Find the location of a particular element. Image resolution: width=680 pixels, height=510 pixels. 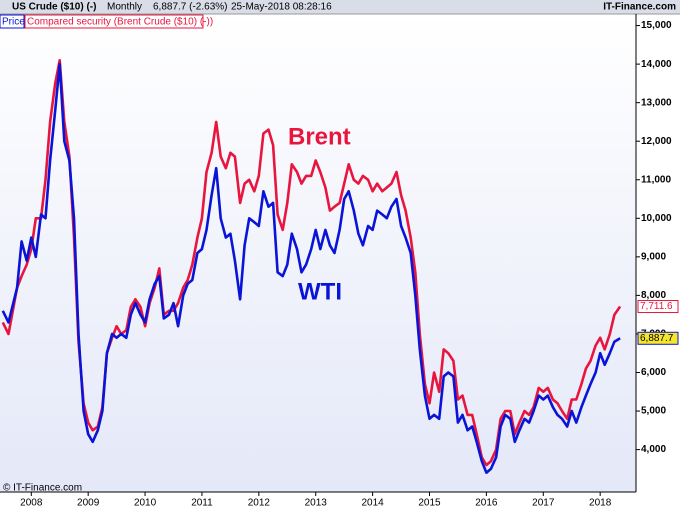

x-tick-label: 2018 is located at coordinates (600, 503).